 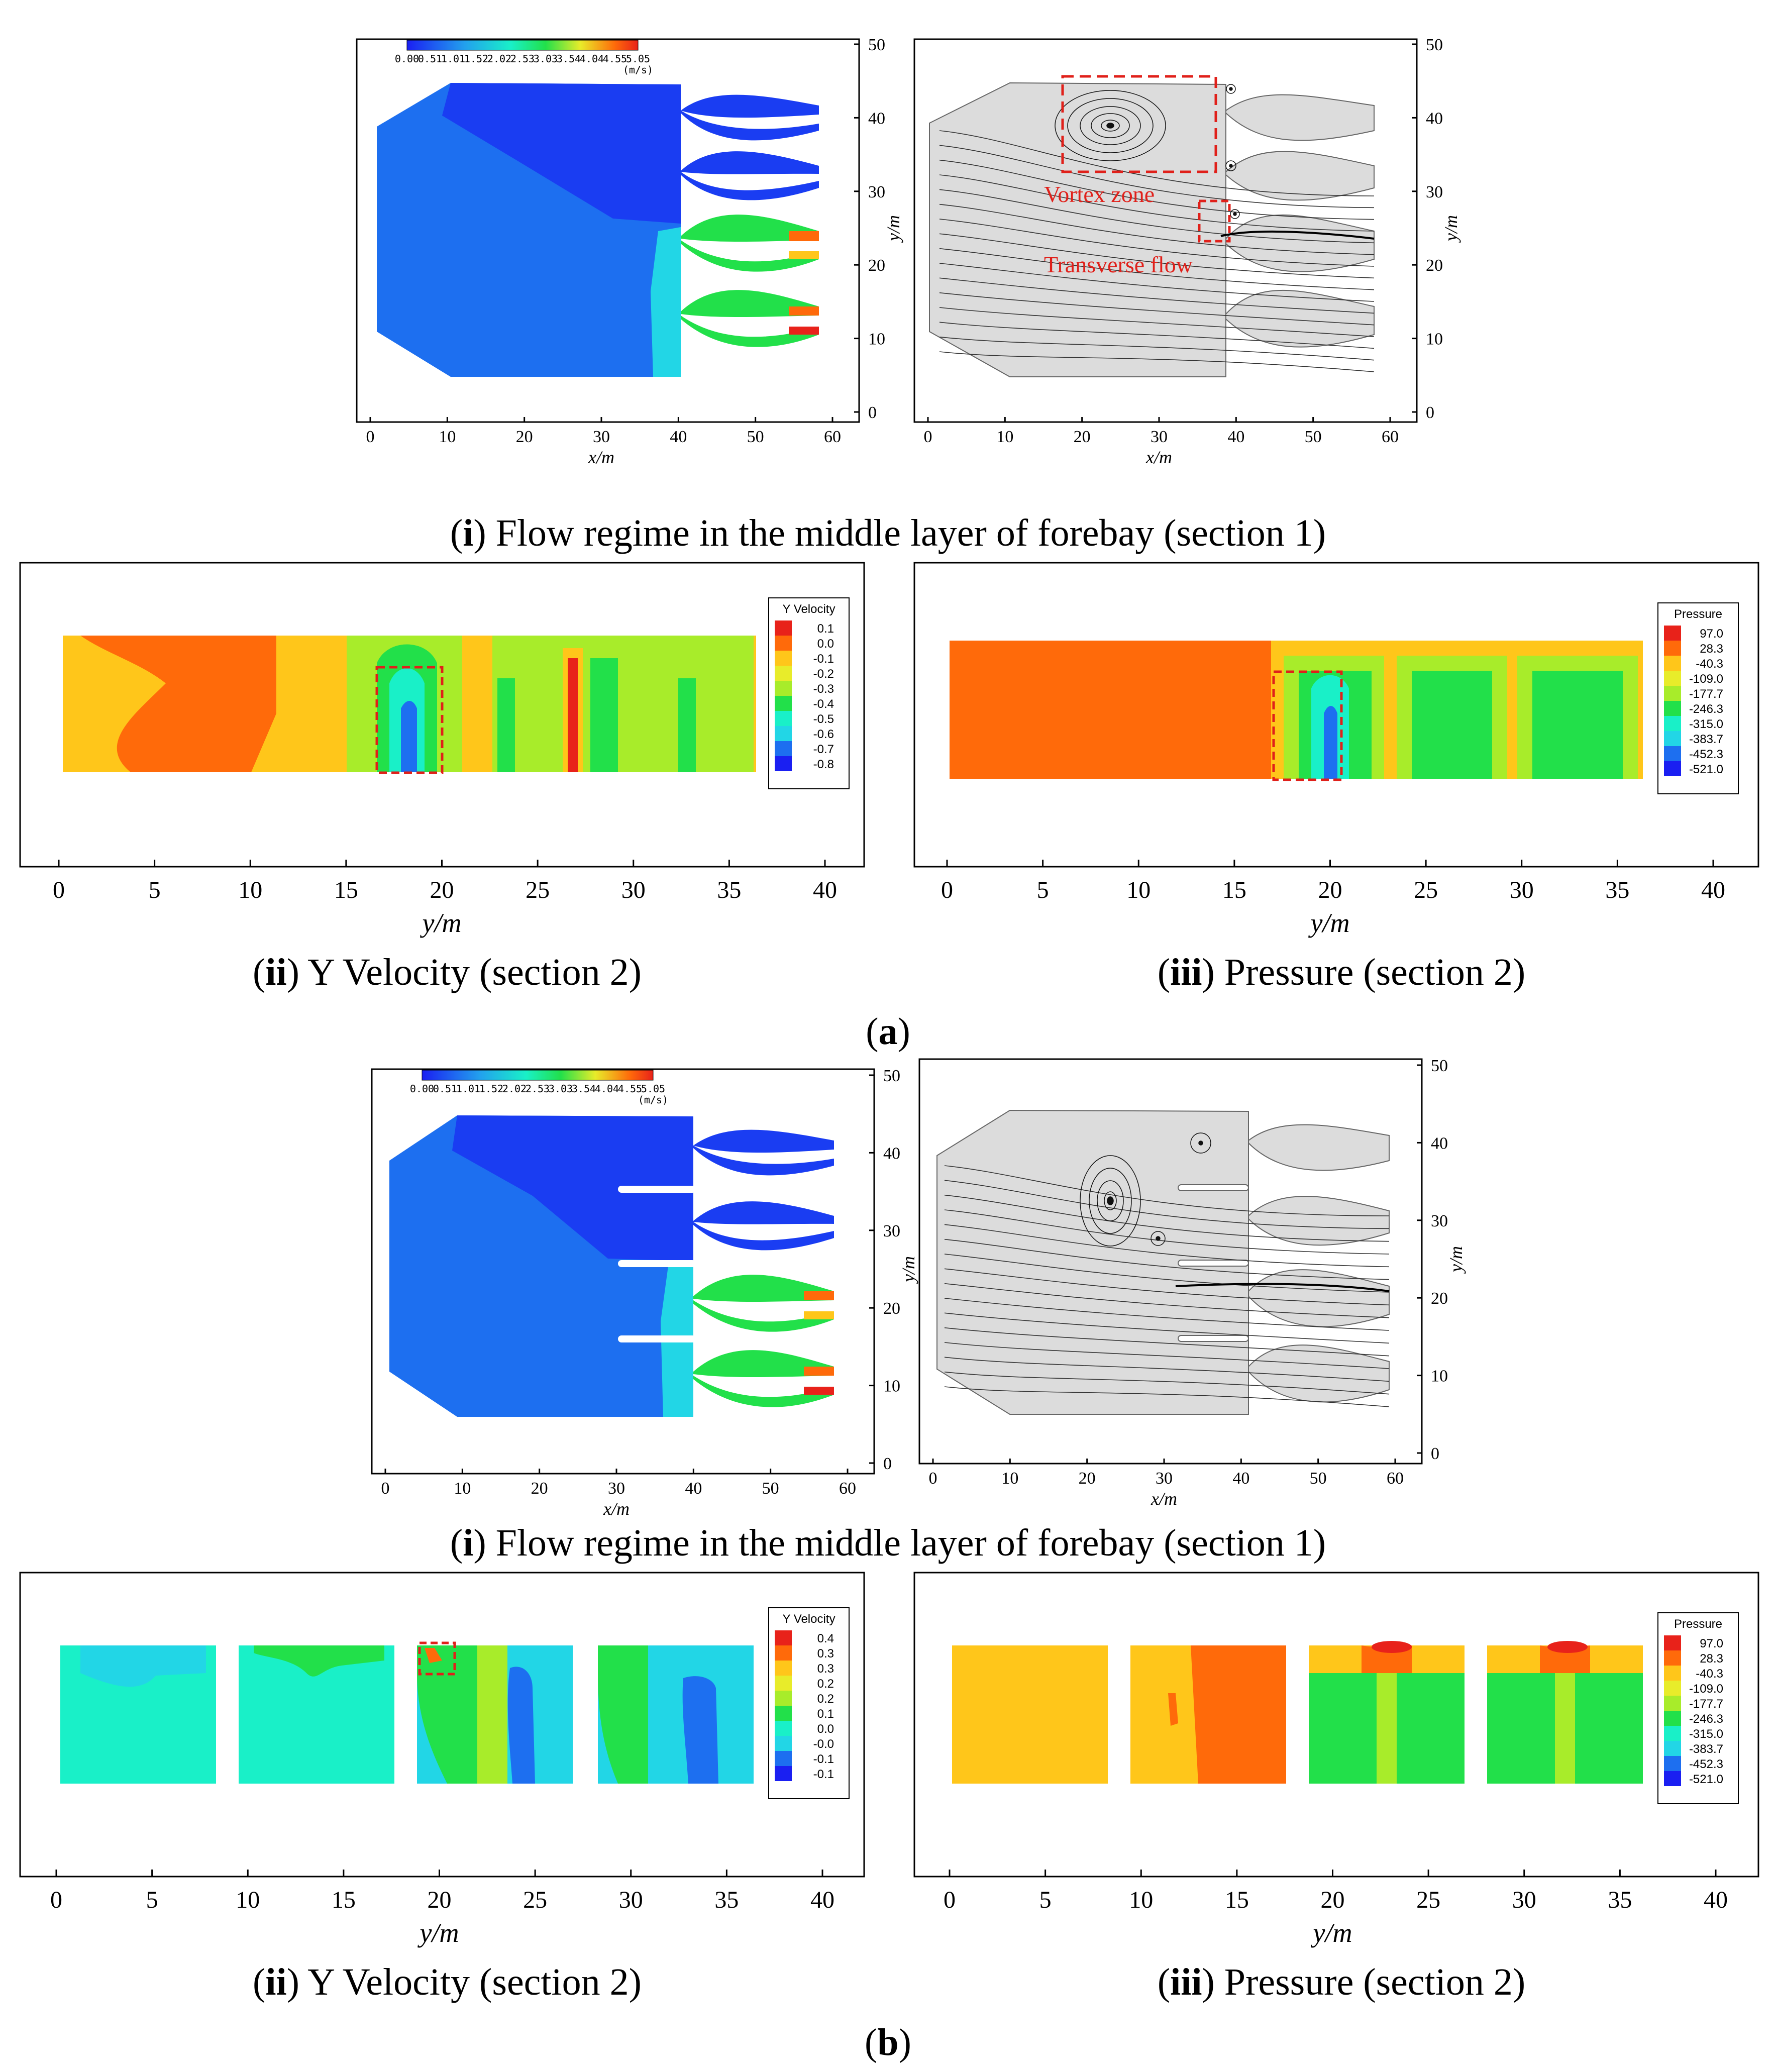 I want to click on colorbar-tick-label: 3.54, so click(x=584, y=1089).